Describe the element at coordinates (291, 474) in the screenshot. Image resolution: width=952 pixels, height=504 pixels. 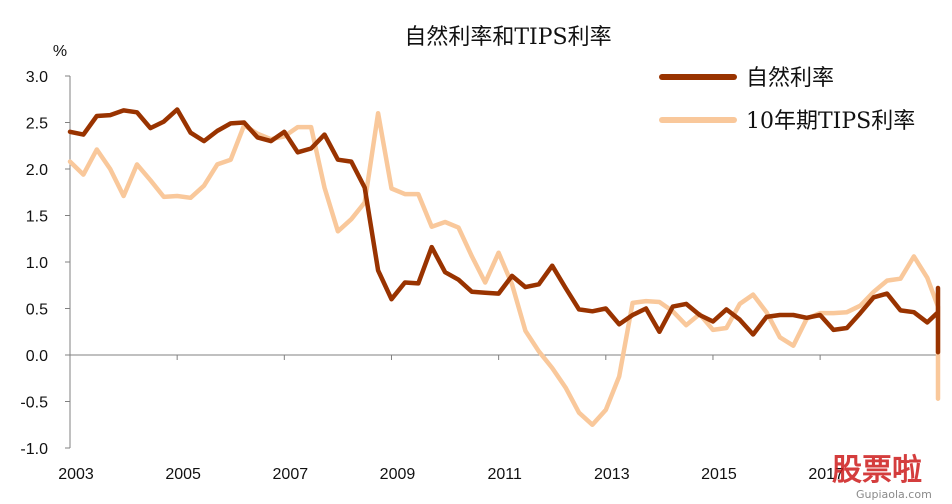
I see `x-tick-label: 2007` at that location.